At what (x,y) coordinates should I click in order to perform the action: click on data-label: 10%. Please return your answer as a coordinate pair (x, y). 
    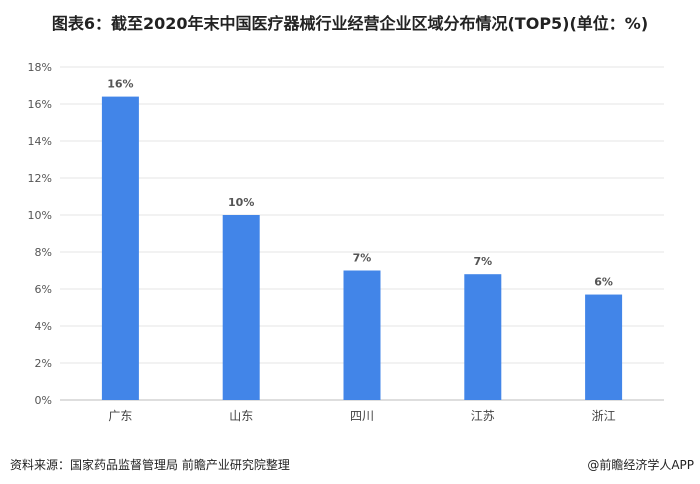
    Looking at the image, I should click on (241, 202).